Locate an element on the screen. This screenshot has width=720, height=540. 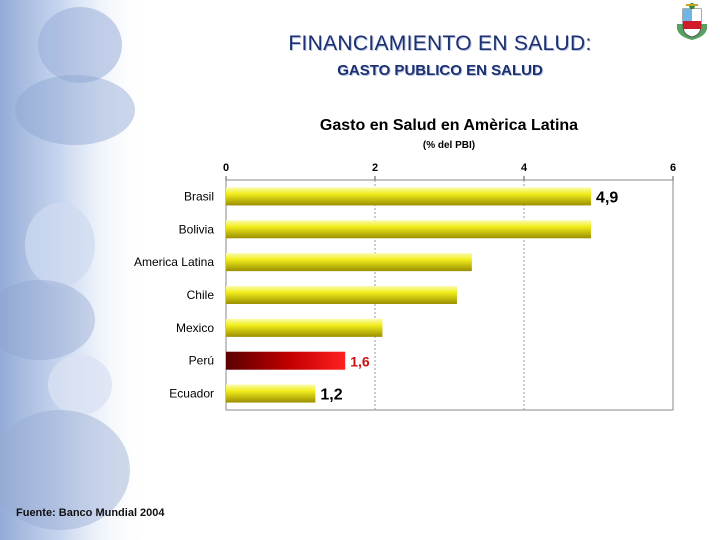
category-label: Chile is located at coordinates (201, 295).